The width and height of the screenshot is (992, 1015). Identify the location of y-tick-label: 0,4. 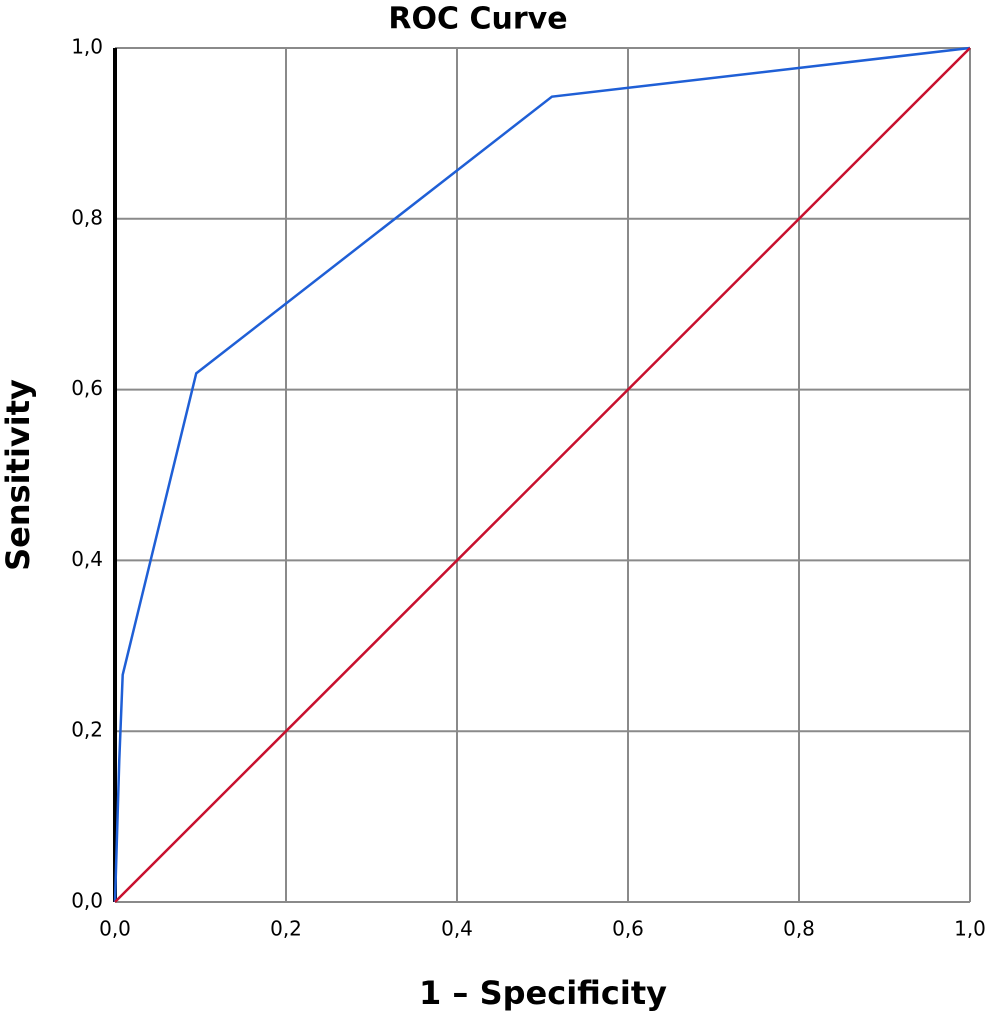
(87, 559).